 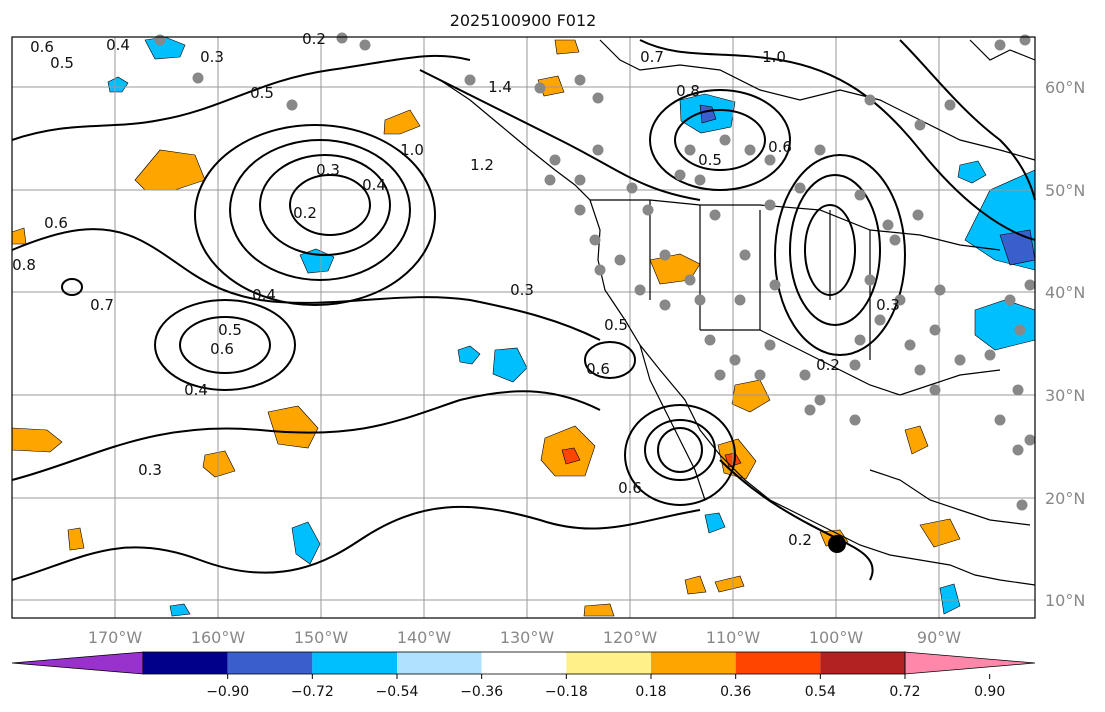 I want to click on longitude-label: 120°W, so click(x=630, y=637).